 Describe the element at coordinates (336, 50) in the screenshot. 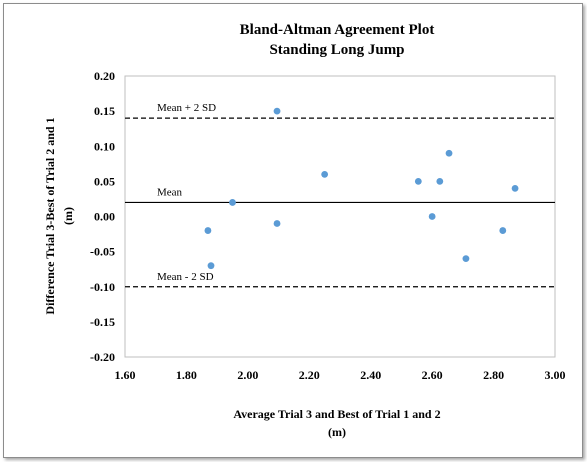

I see `chart-title-line-2: Standing Long Jump` at that location.